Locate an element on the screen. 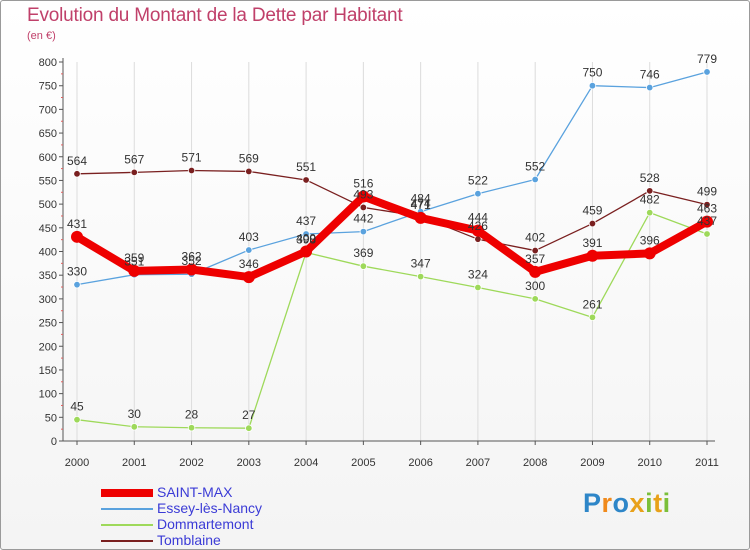  logo-letter: o is located at coordinates (621, 503).